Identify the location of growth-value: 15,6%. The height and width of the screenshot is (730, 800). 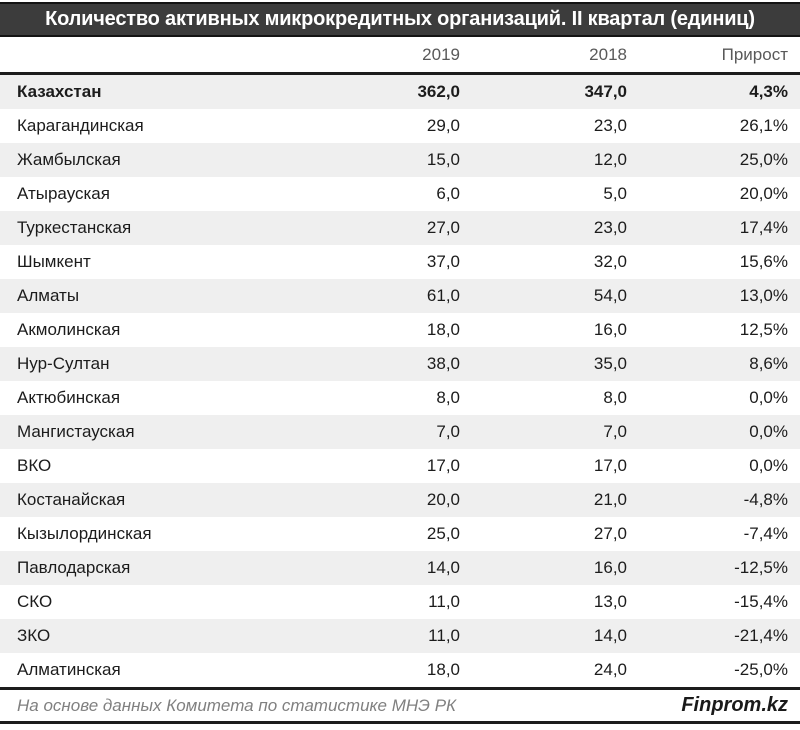
(763, 261).